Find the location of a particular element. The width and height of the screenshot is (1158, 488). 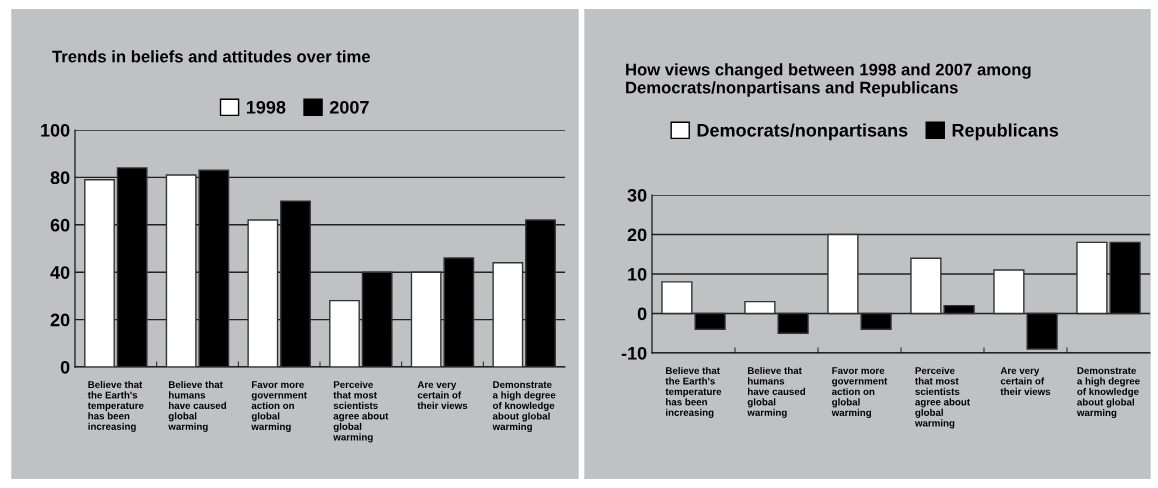

y-tick-label: 40 is located at coordinates (60, 272).